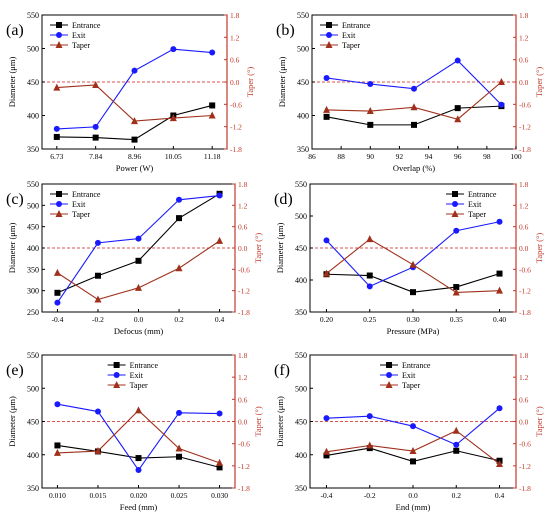 The height and width of the screenshot is (525, 550). What do you see at coordinates (487, 156) in the screenshot?
I see `x-tick-label: 98` at bounding box center [487, 156].